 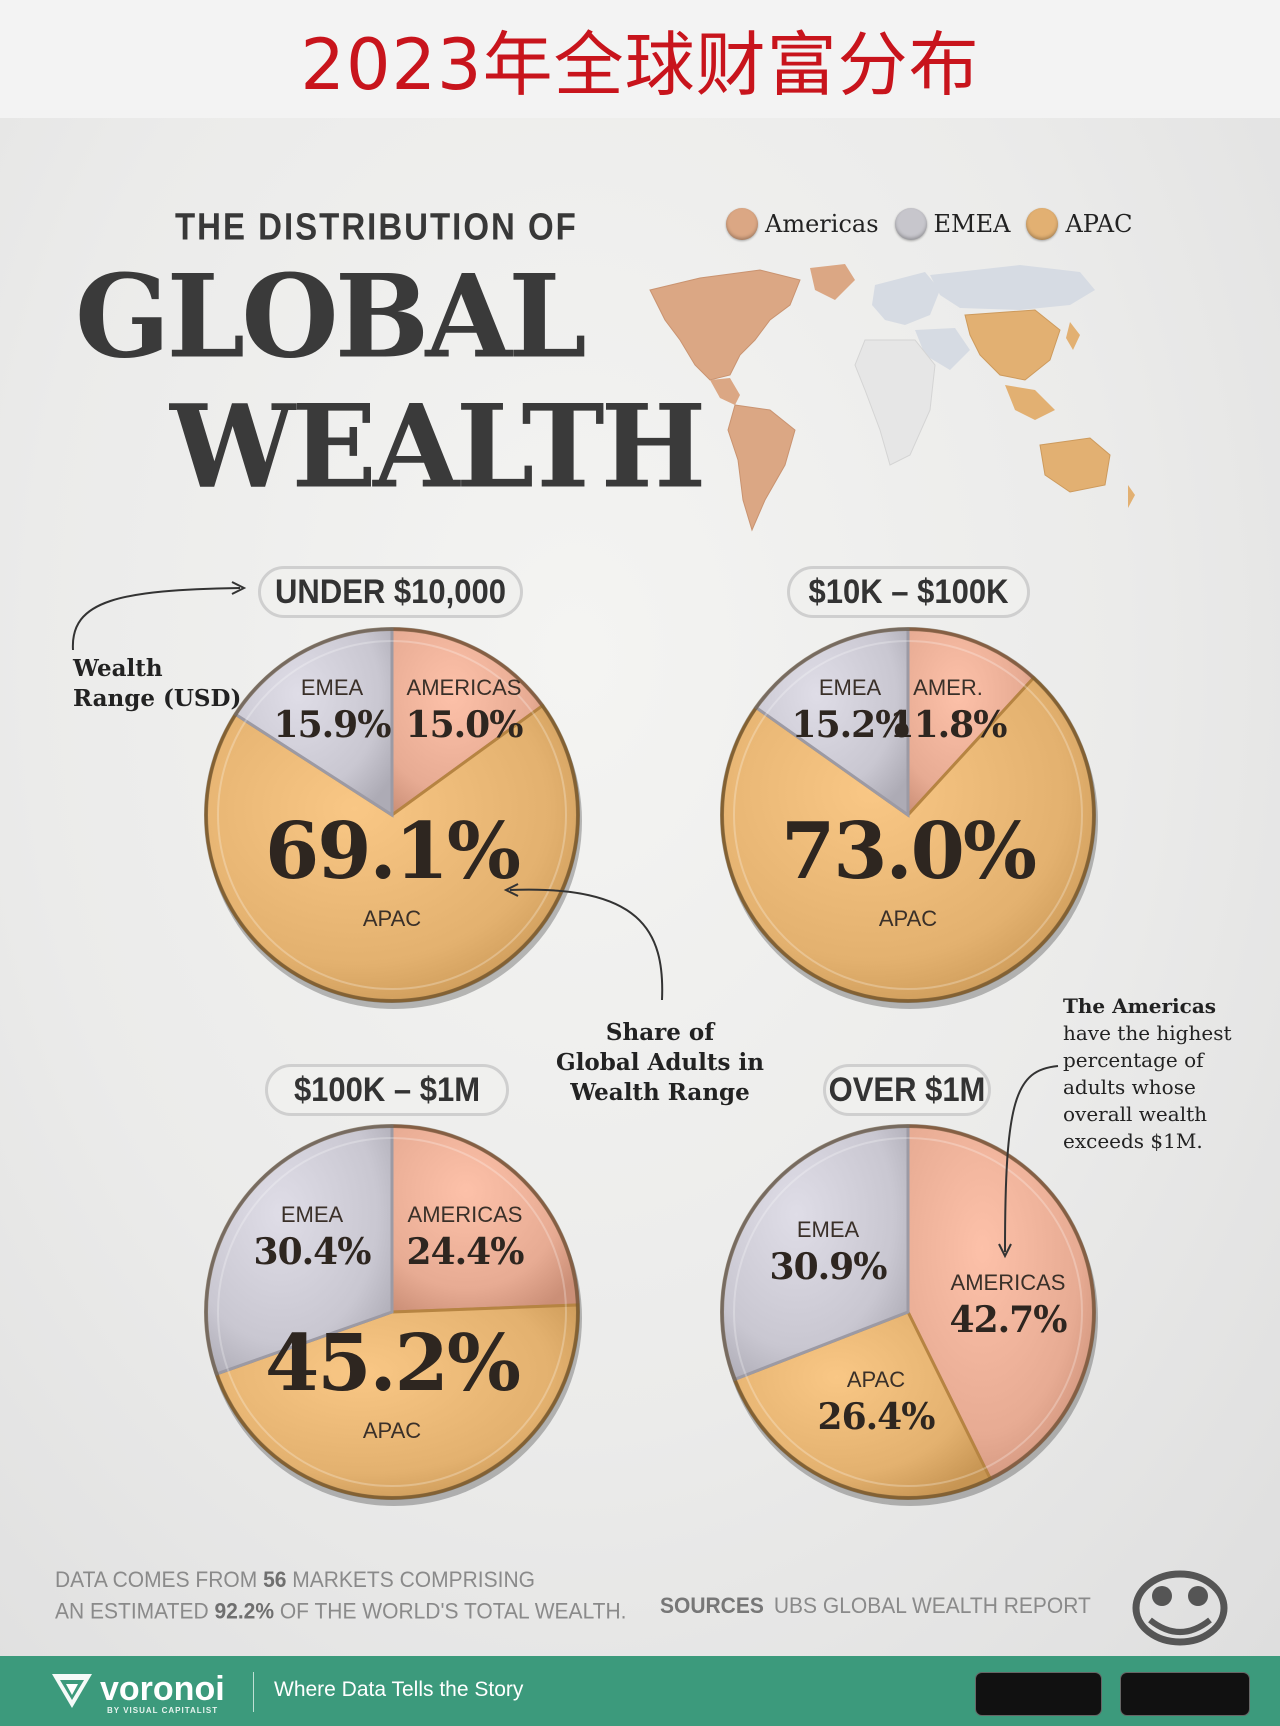 I want to click on annotation-americas-line3: adults whose, so click(x=1129, y=1087).